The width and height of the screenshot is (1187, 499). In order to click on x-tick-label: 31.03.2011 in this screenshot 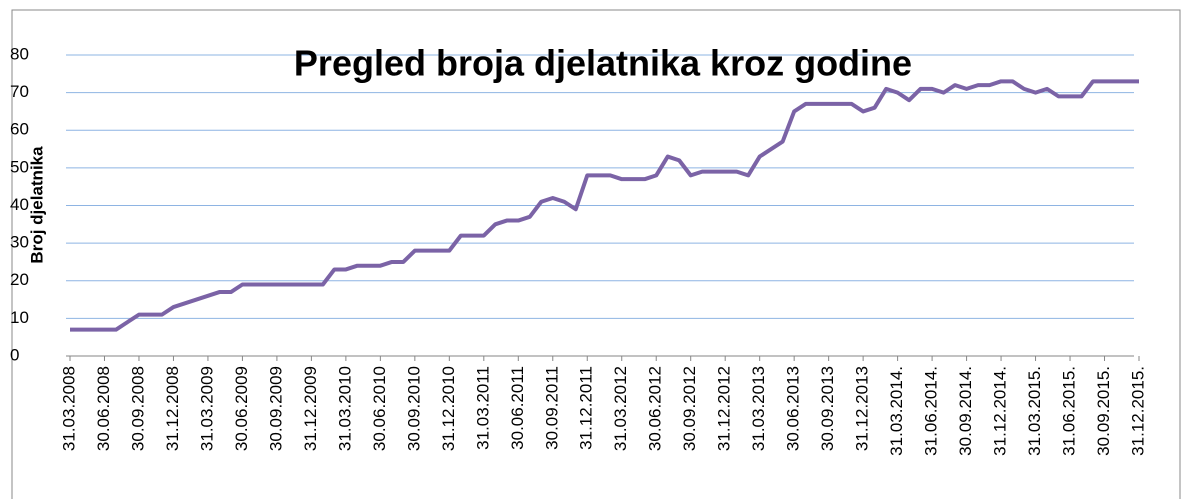, I will do `click(482, 408)`.